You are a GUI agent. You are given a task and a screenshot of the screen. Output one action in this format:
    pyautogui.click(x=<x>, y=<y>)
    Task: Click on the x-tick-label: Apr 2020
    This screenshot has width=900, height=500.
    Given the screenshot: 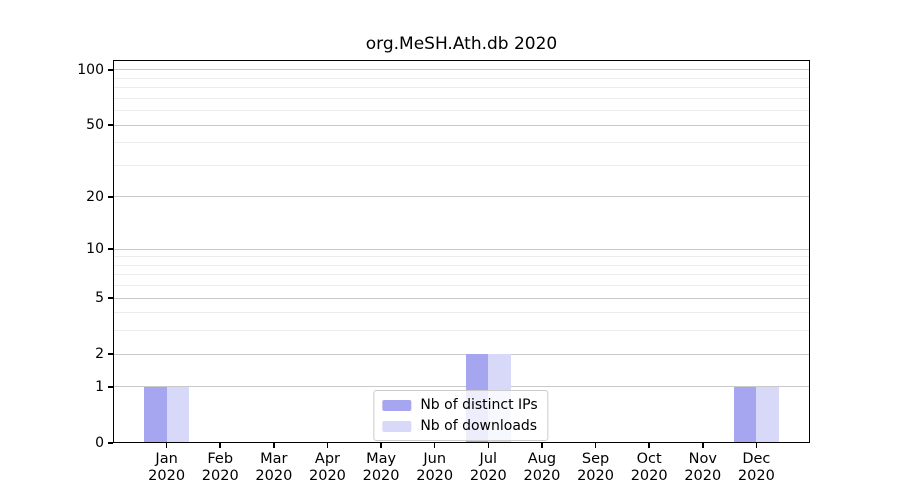 What is the action you would take?
    pyautogui.click(x=327, y=467)
    